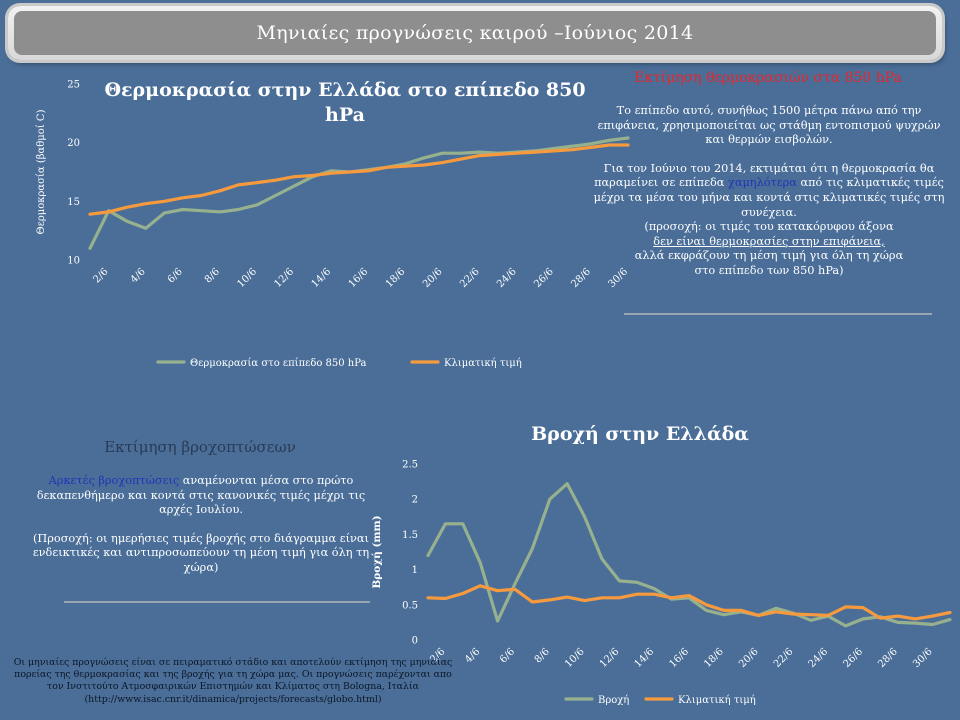 The width and height of the screenshot is (960, 720). What do you see at coordinates (544, 278) in the screenshot?
I see `temperature-x-tick-label: 26/6` at bounding box center [544, 278].